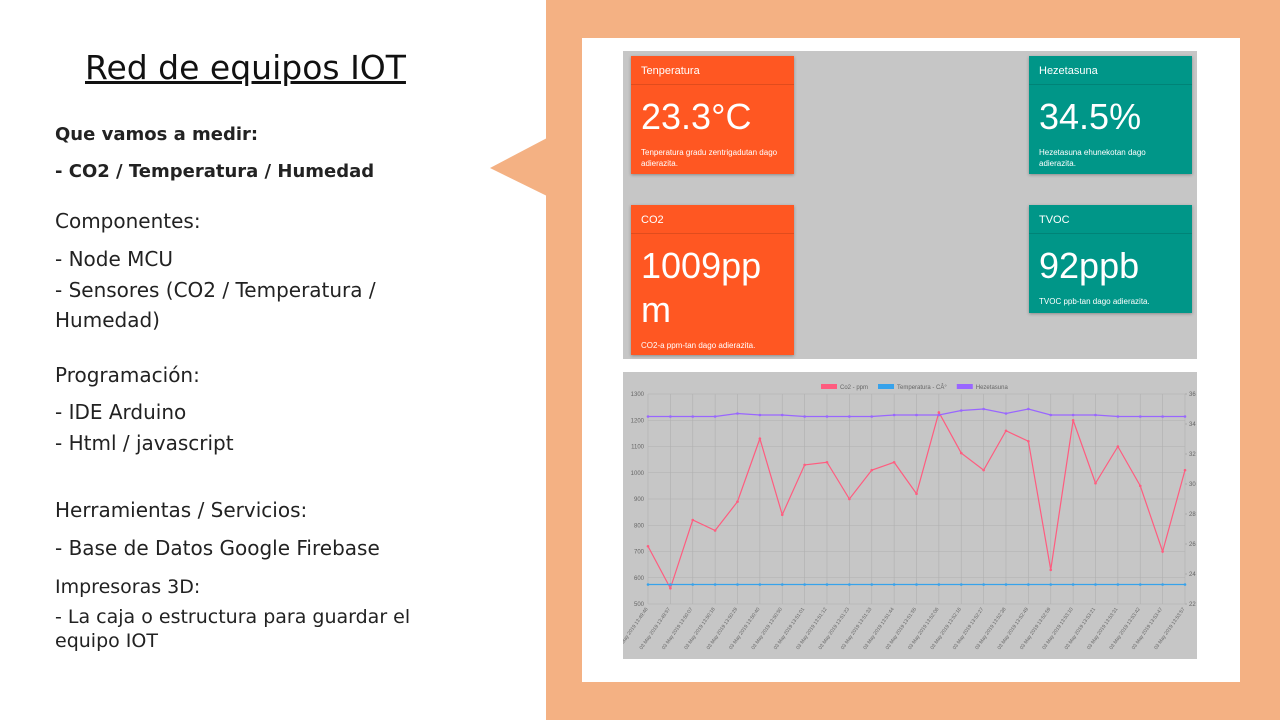  I want to click on text-line: - Html / javascript, so click(144, 443).